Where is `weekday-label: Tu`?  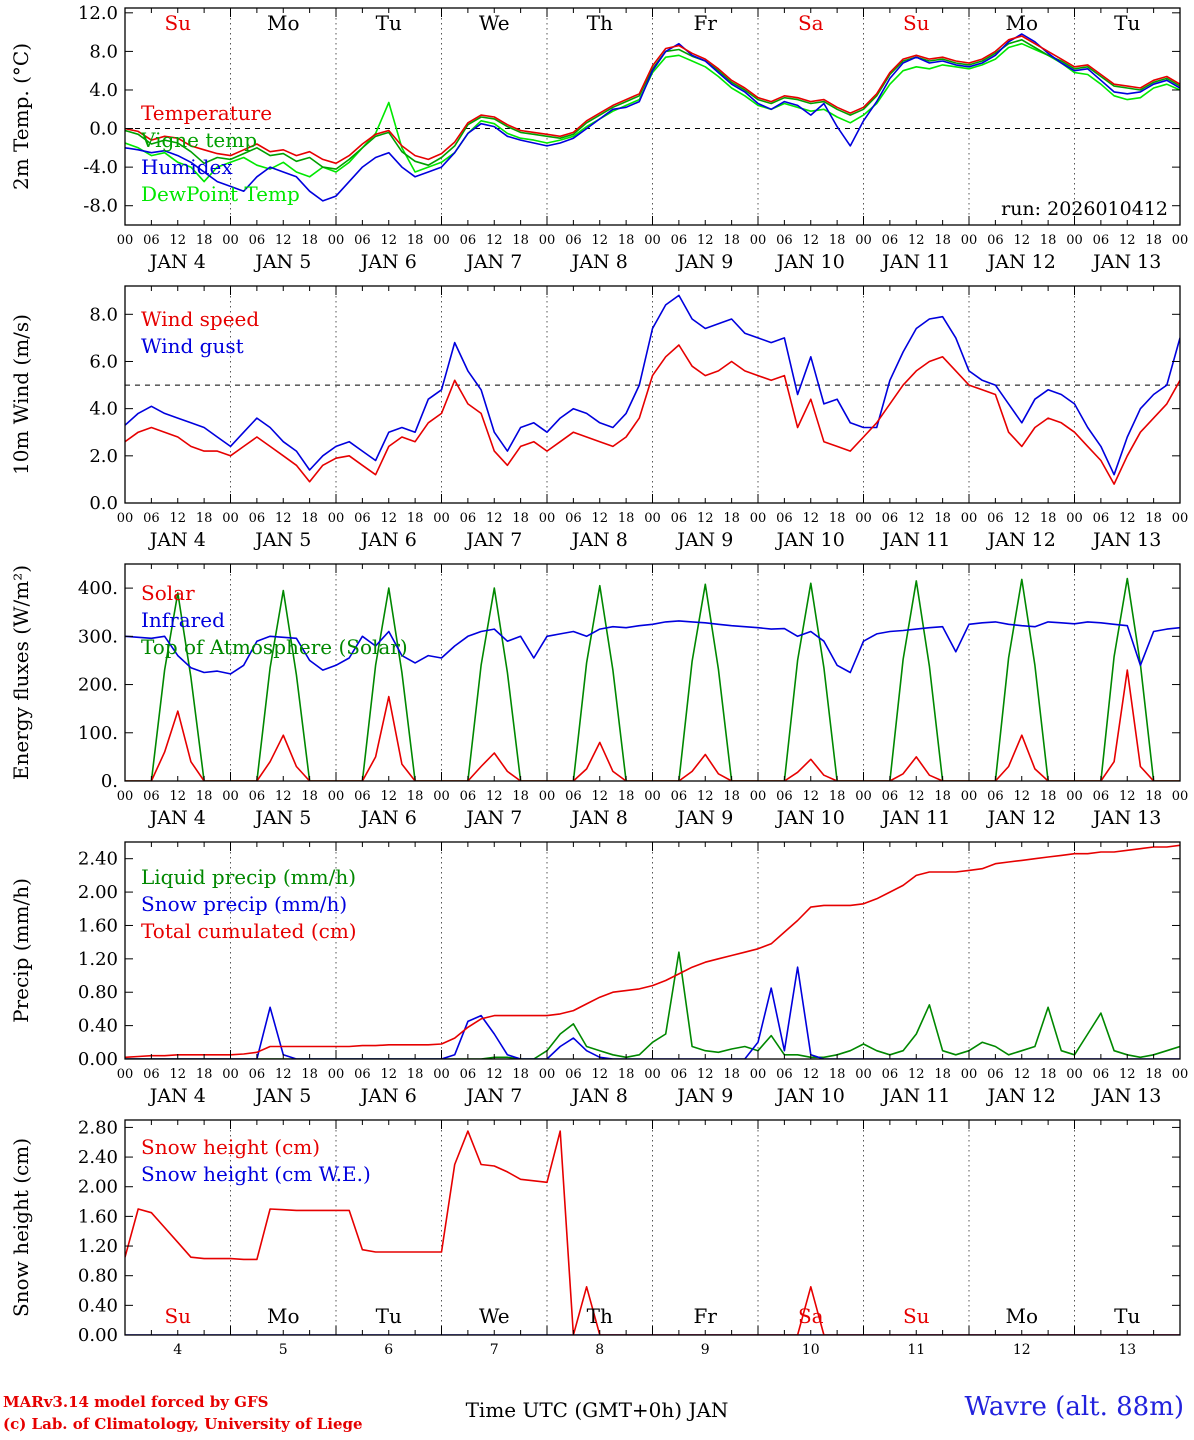
weekday-label: Tu is located at coordinates (389, 23).